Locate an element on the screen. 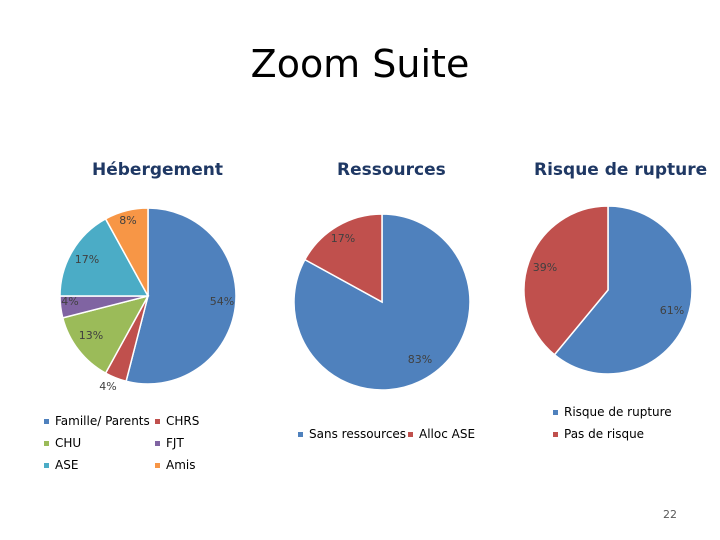  legend-item: Amis is located at coordinates (175, 465).